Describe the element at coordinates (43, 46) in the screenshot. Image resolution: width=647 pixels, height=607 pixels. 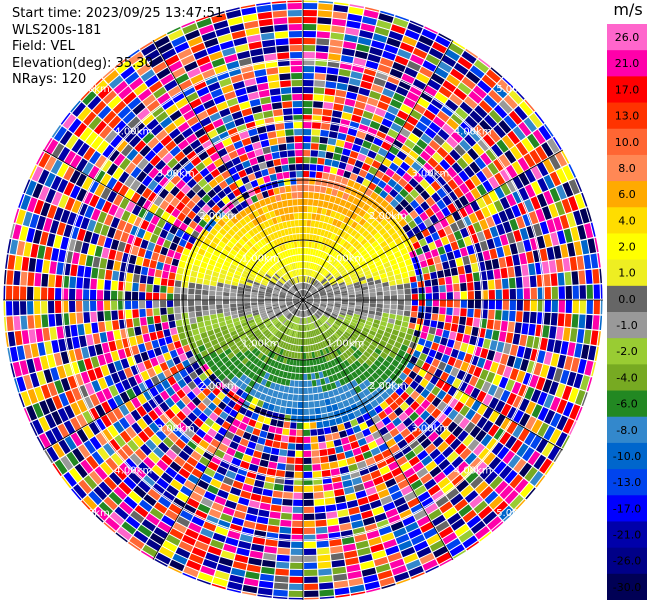
I see `field-text: Field: VEL` at that location.